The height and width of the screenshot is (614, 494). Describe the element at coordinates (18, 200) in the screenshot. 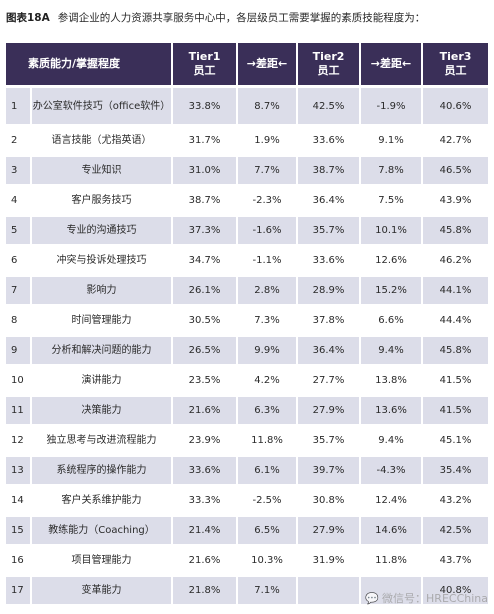

I see `row-number: 4` at that location.